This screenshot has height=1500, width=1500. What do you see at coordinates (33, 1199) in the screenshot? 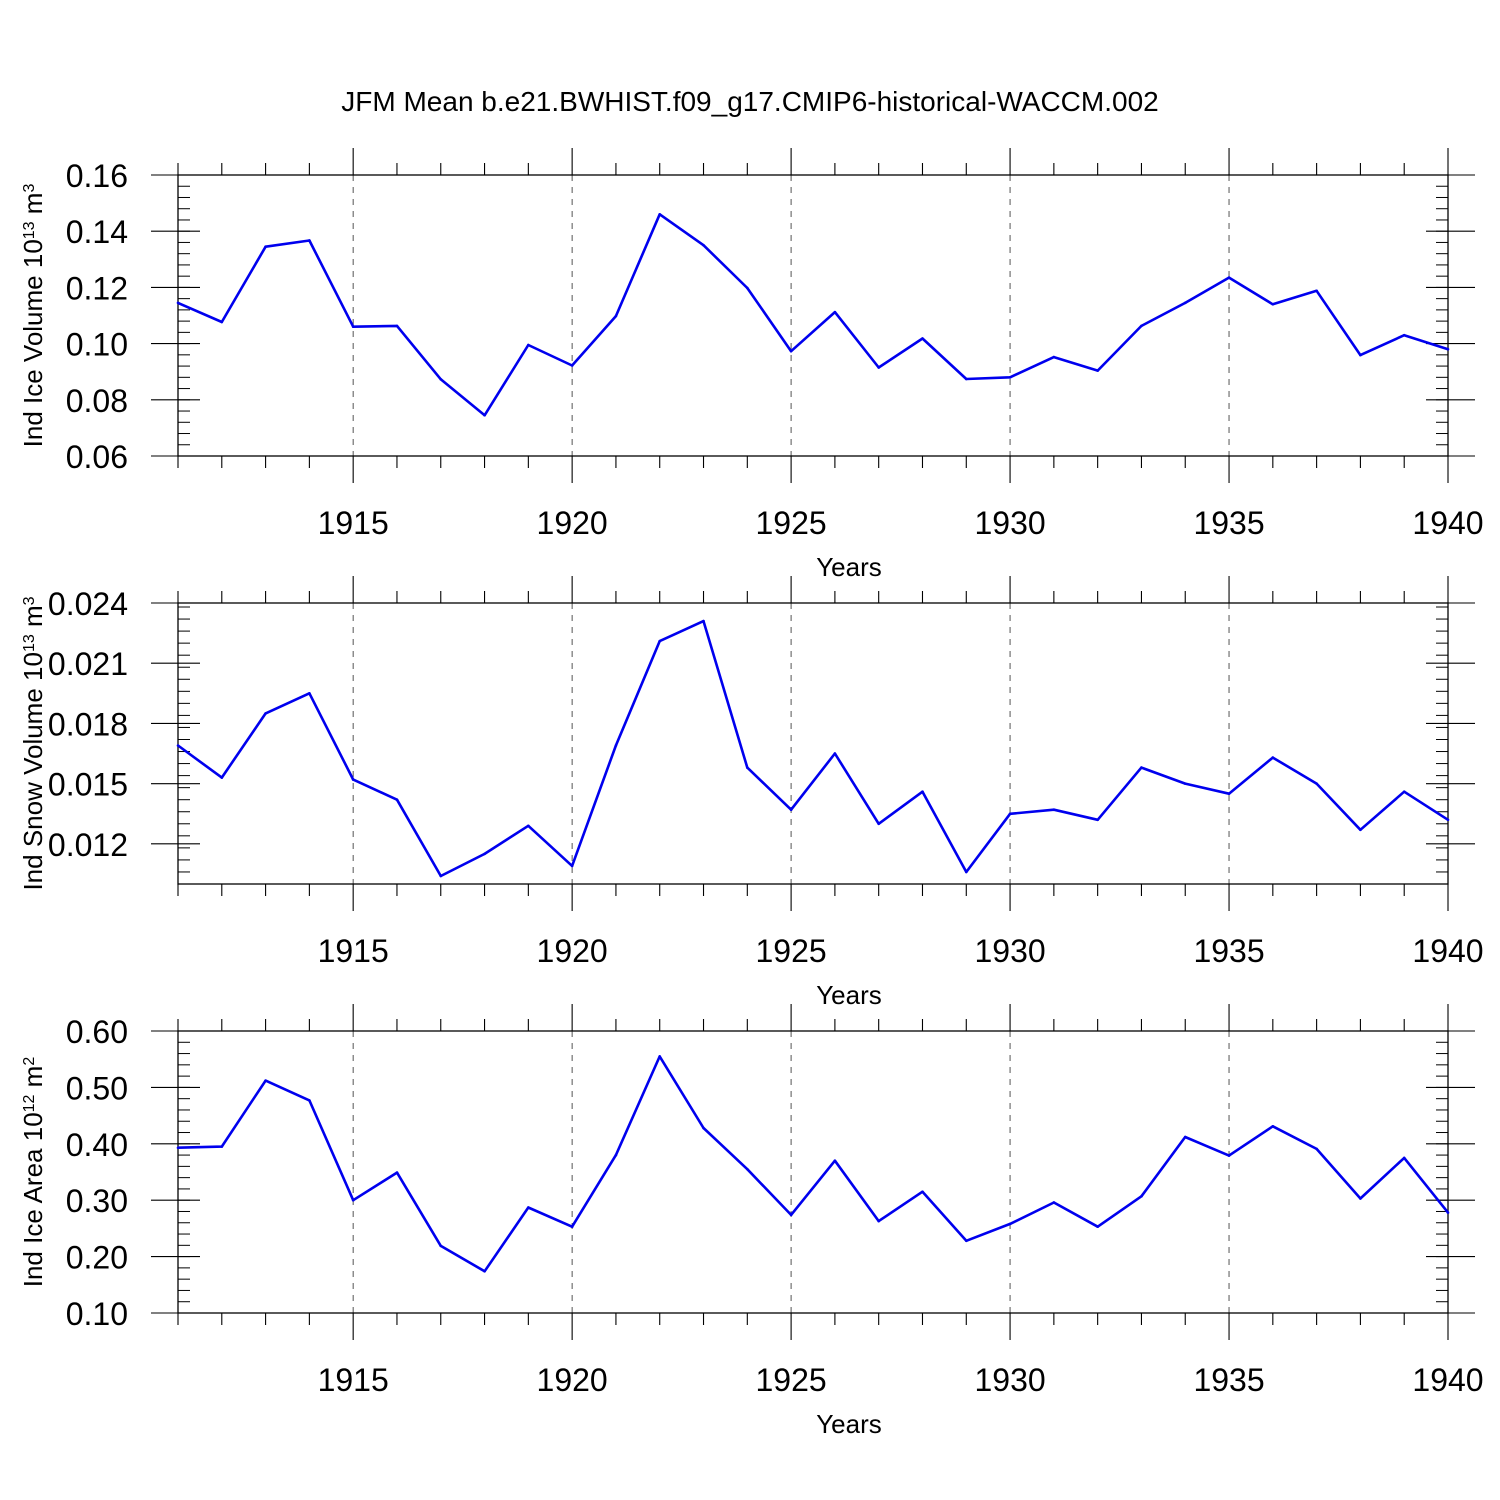
I see `y-axis-label-part: Ind Ice Area 10` at bounding box center [33, 1199].